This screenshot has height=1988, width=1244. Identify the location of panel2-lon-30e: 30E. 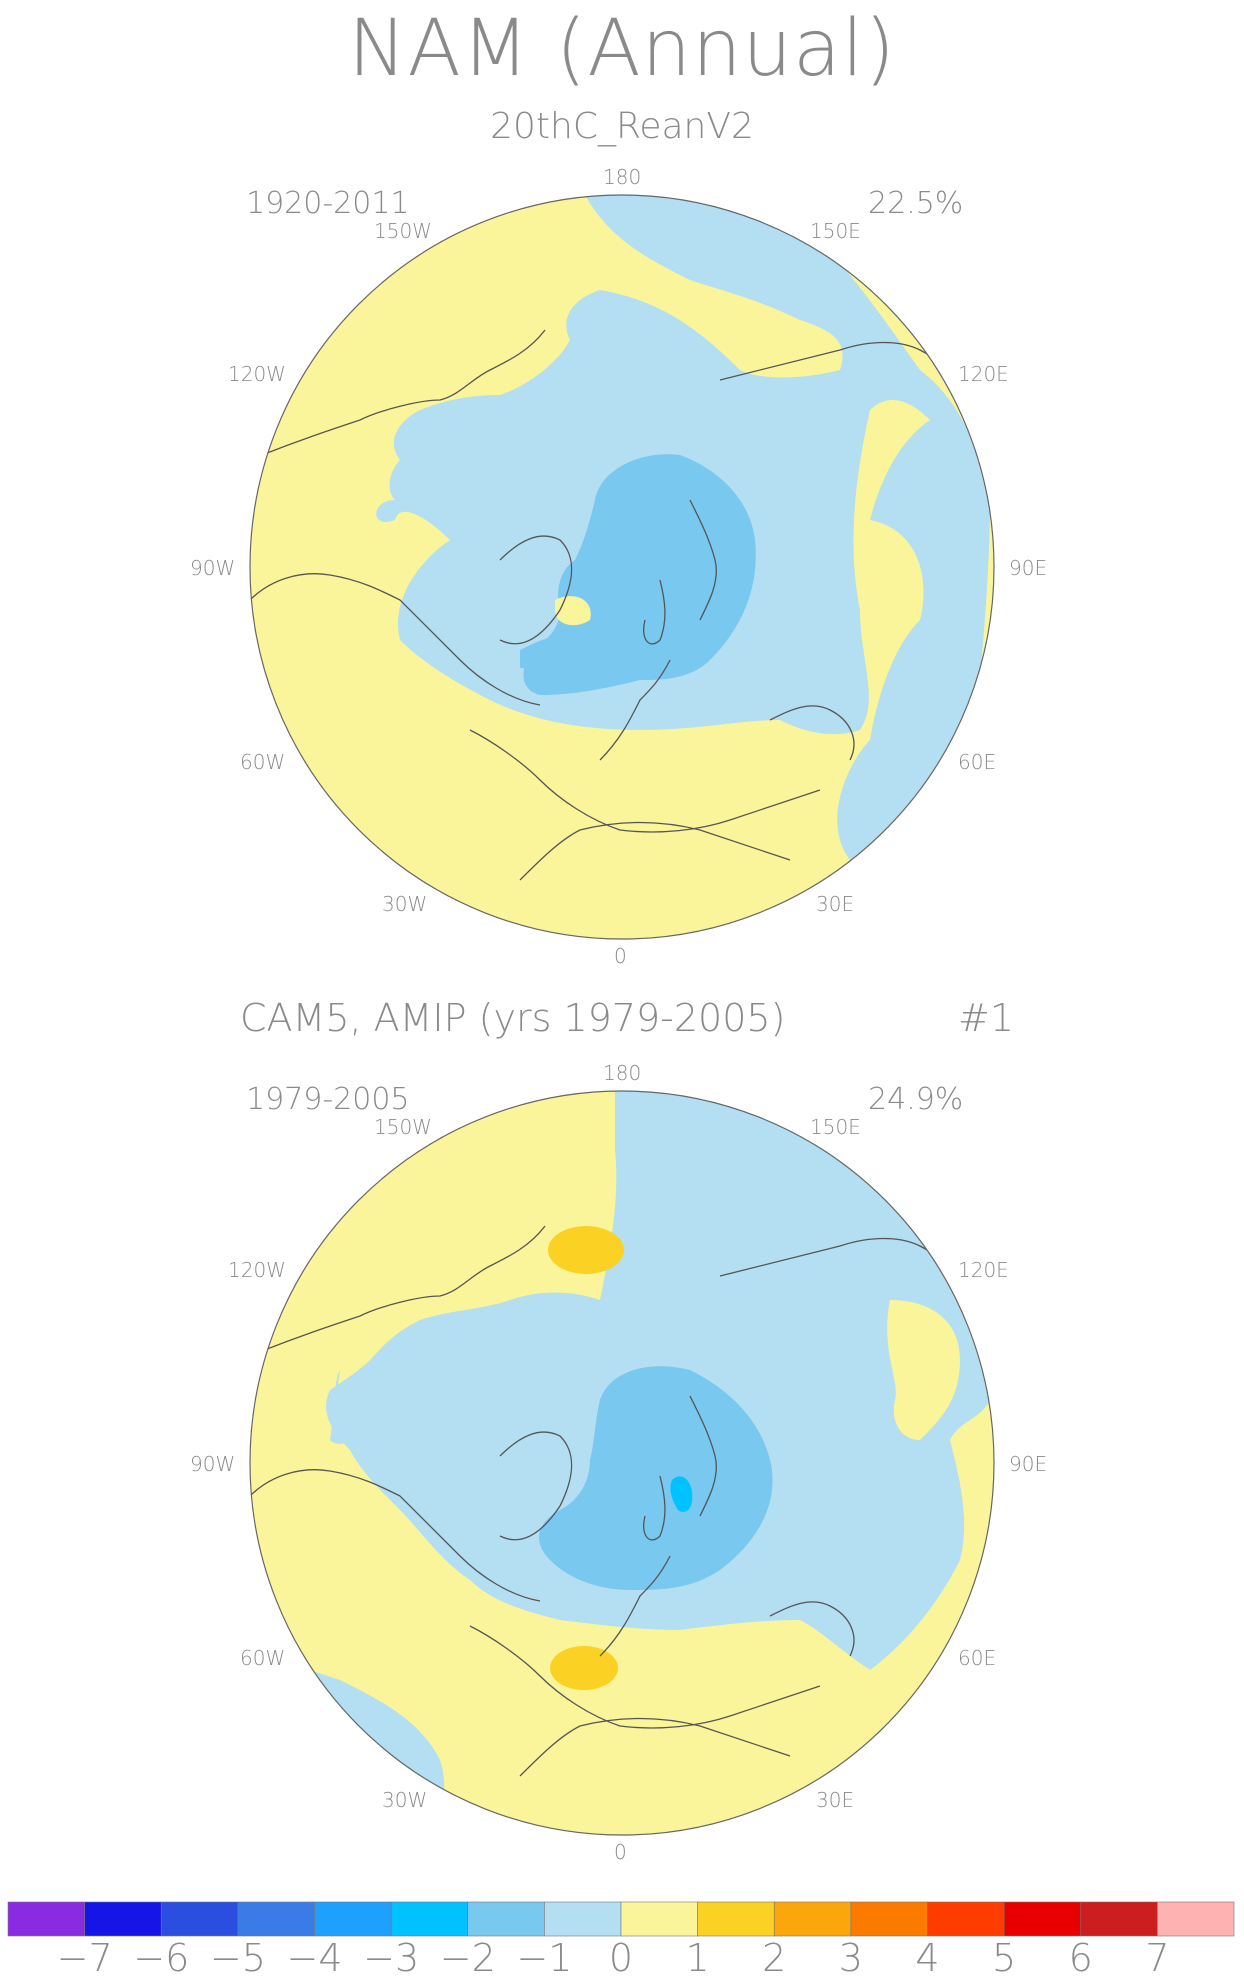
(835, 1800).